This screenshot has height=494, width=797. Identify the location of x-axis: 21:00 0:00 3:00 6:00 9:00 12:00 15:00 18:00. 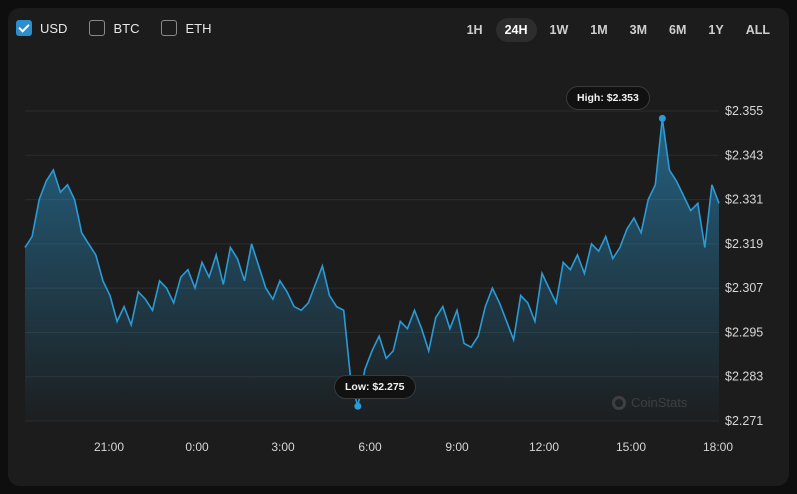
(413, 447).